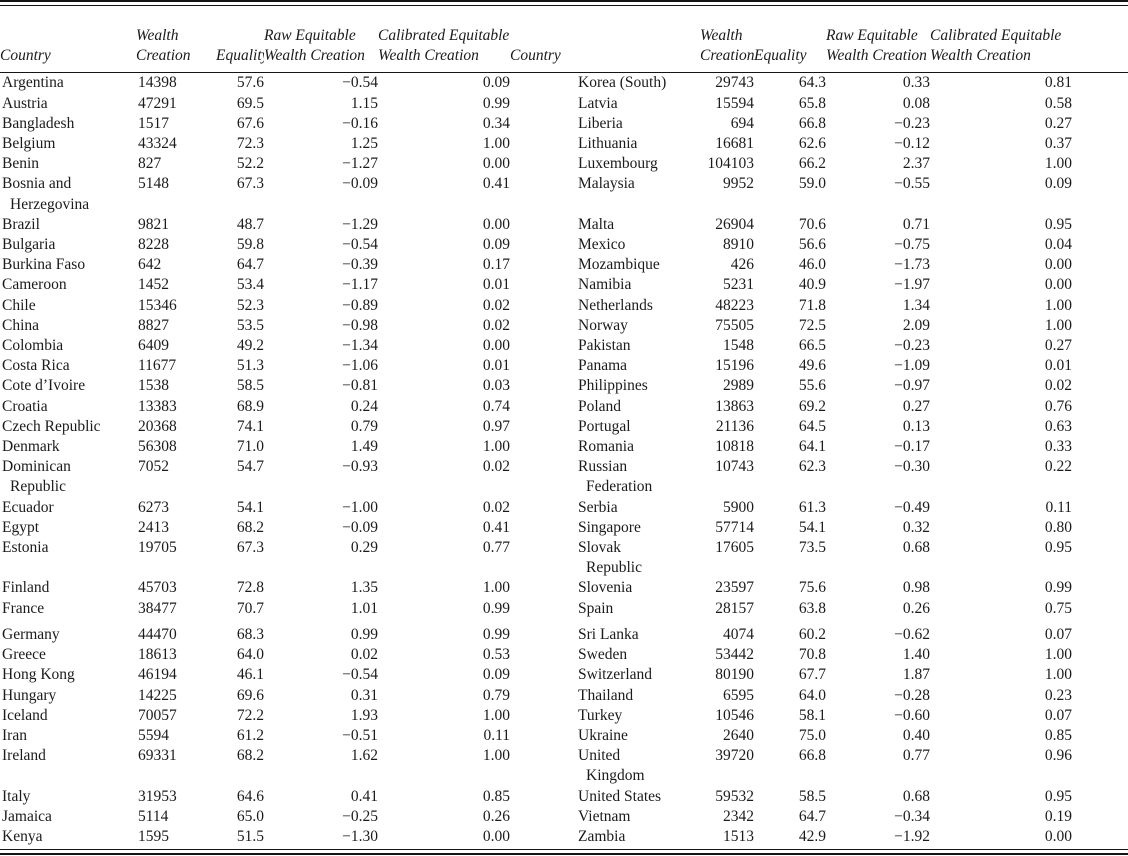 The height and width of the screenshot is (856, 1128). I want to click on country-name: Namibia, so click(605, 285).